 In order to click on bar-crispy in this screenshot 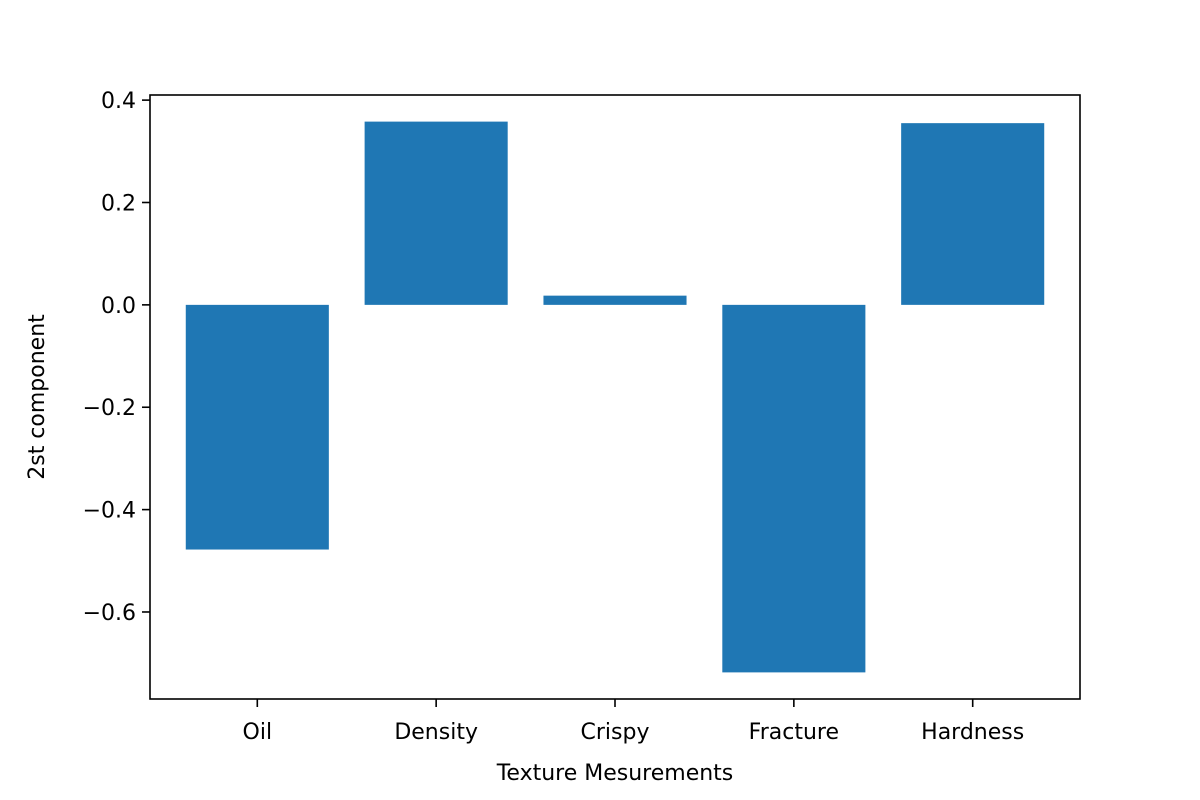, I will do `click(615, 300)`.